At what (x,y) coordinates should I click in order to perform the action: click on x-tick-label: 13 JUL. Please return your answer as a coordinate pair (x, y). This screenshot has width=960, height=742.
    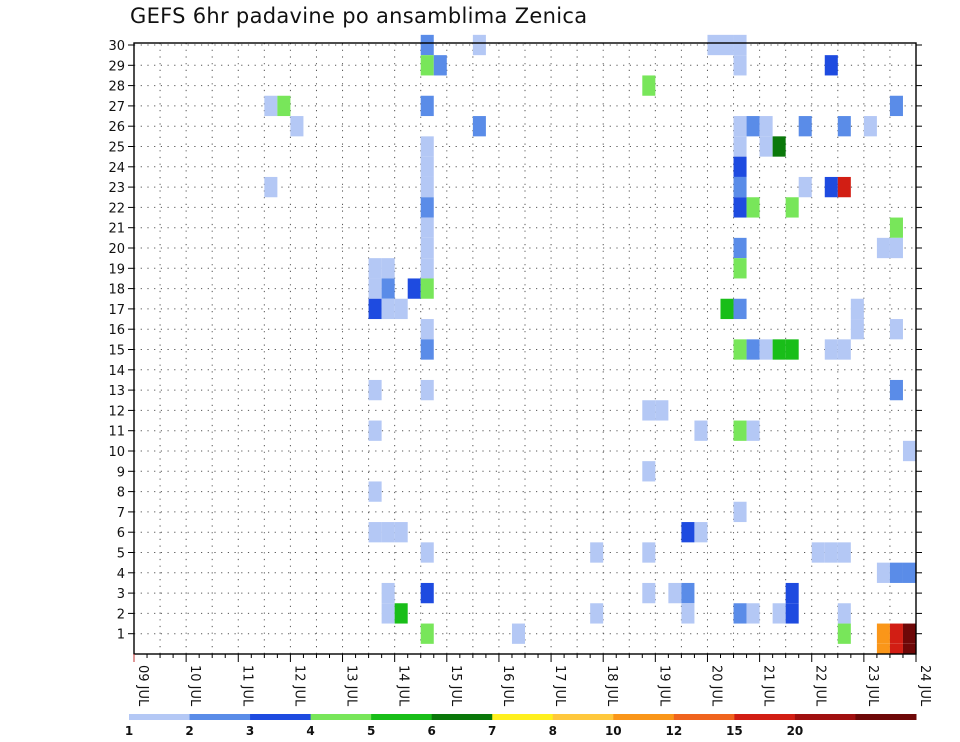
    Looking at the image, I should click on (351, 686).